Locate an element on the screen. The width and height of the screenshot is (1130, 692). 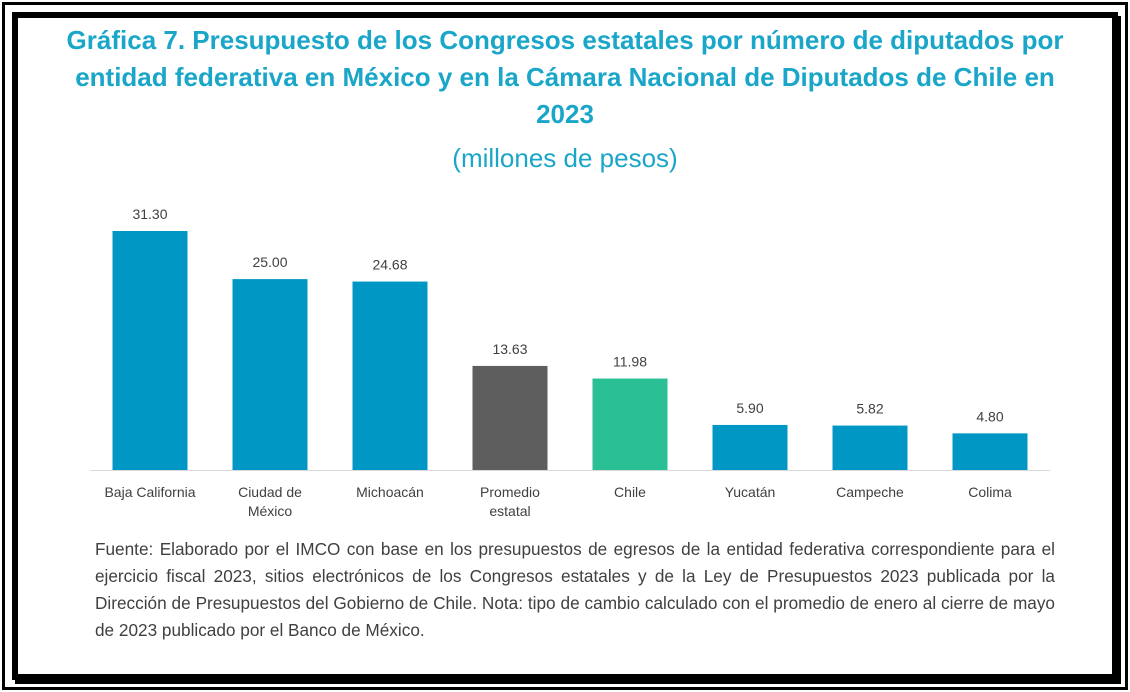
data-label: 13.63 is located at coordinates (509, 349).